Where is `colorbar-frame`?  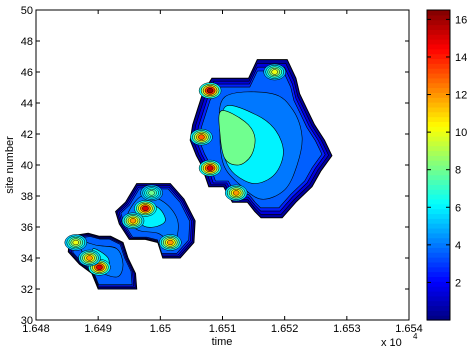 colorbar-frame is located at coordinates (438, 165).